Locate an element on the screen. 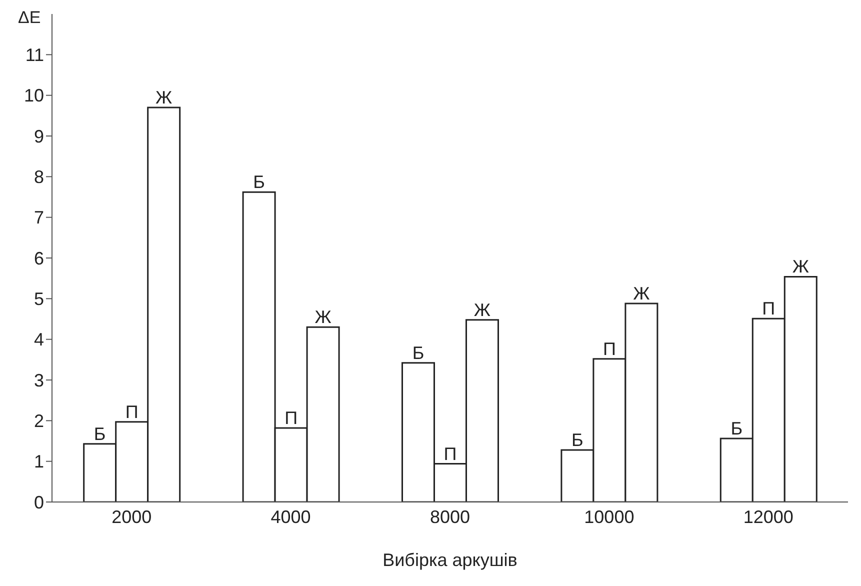 This screenshot has width=861, height=586. y-tick-label: 4 is located at coordinates (39, 340).